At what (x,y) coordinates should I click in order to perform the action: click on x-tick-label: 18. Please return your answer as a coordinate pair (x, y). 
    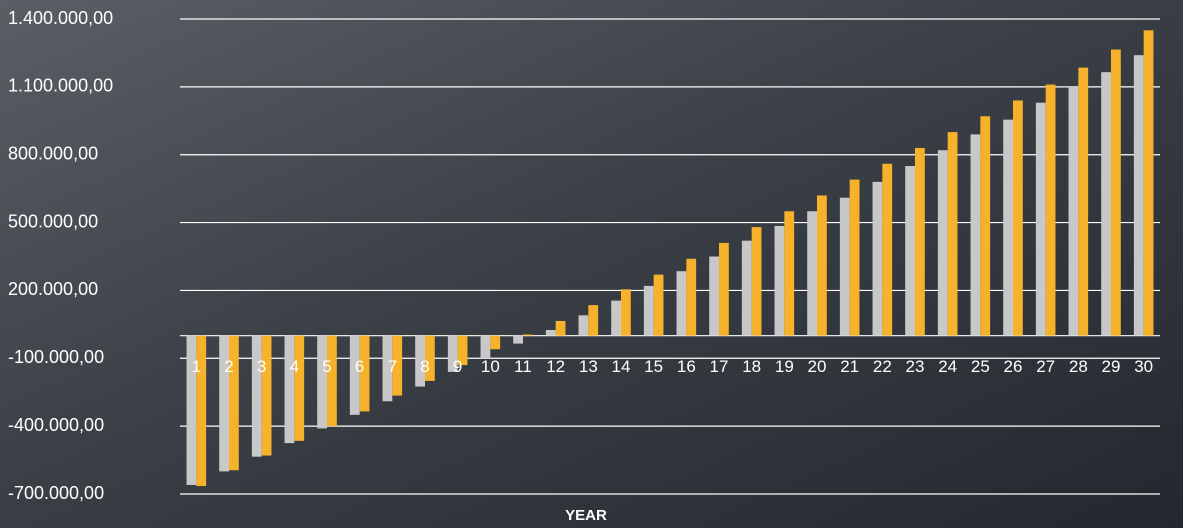
    Looking at the image, I should click on (751, 366).